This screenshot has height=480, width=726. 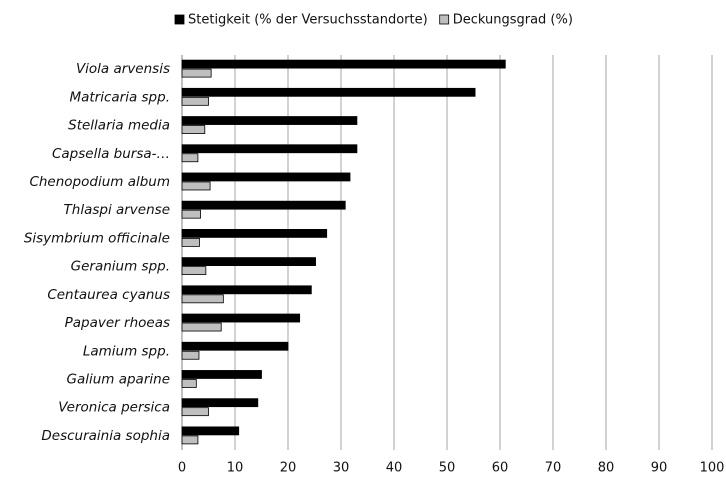 What do you see at coordinates (500, 468) in the screenshot?
I see `x-tick-label: 60` at bounding box center [500, 468].